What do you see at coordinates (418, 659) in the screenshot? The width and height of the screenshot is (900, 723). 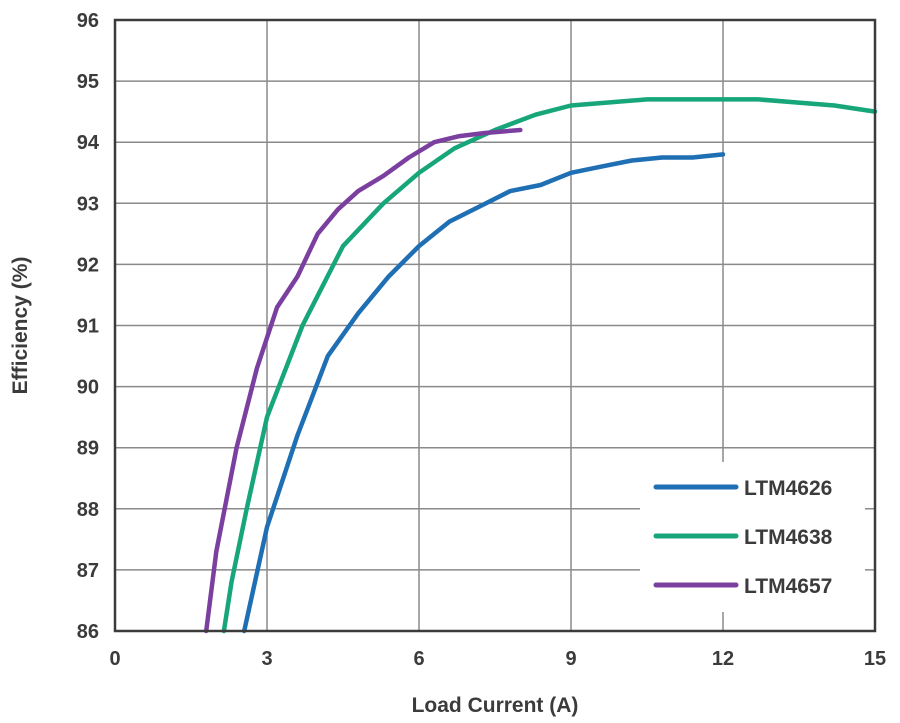 I see `x-tick-label: 6` at bounding box center [418, 659].